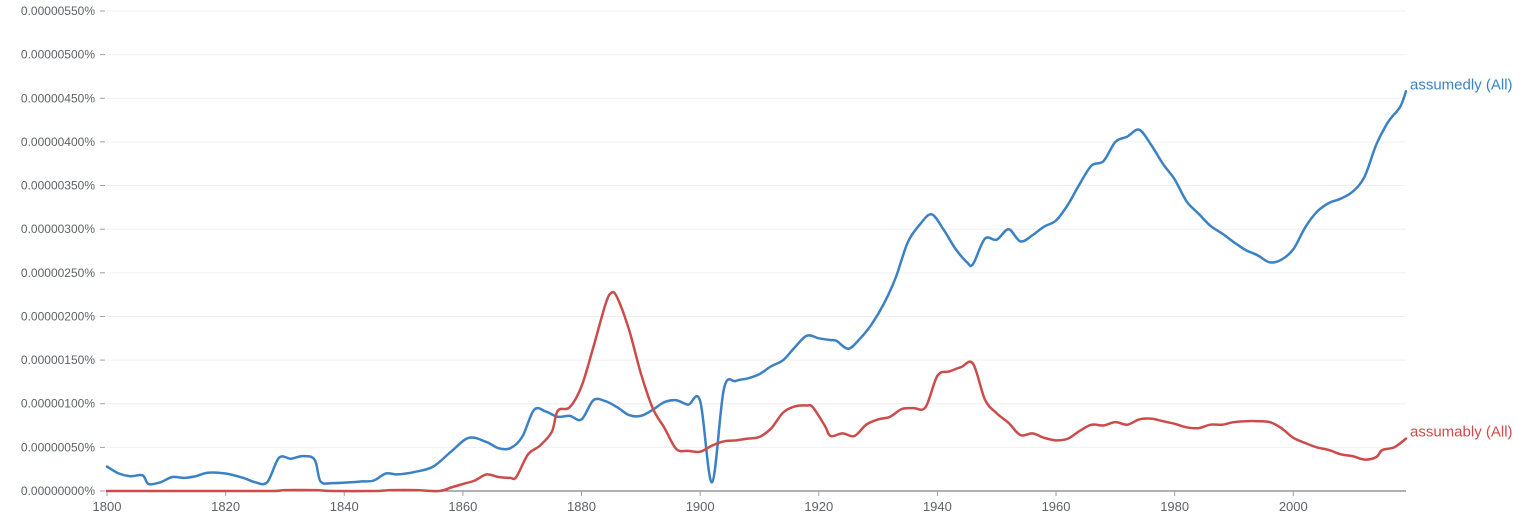  What do you see at coordinates (1461, 84) in the screenshot?
I see `series-label-assumedly: assumedly (All)` at bounding box center [1461, 84].